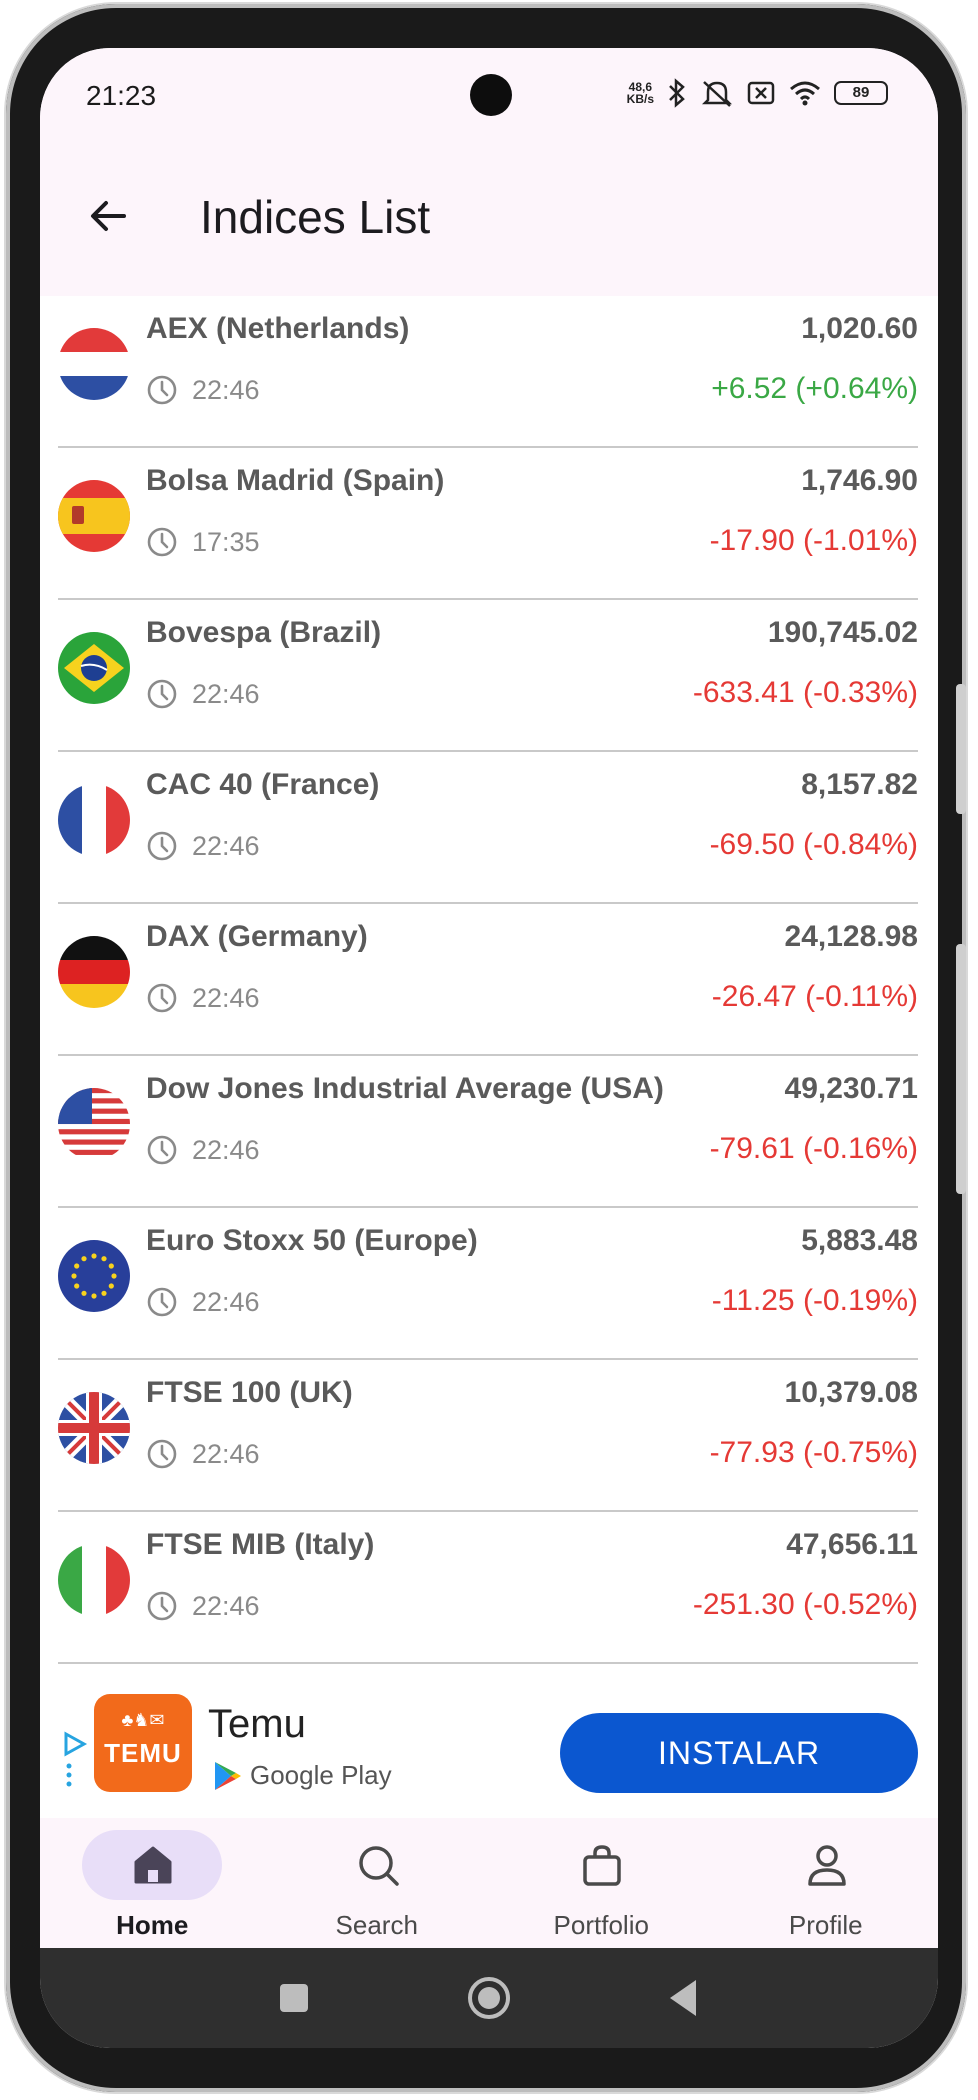  I want to click on flag-germany-icon, so click(94, 972).